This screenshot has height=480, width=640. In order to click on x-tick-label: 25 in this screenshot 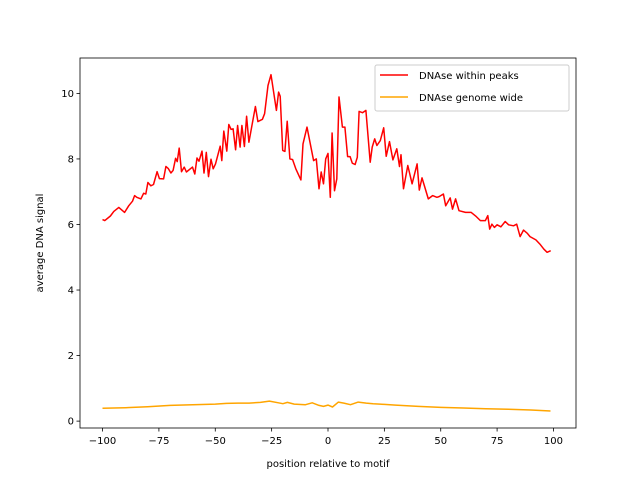, I will do `click(384, 441)`.